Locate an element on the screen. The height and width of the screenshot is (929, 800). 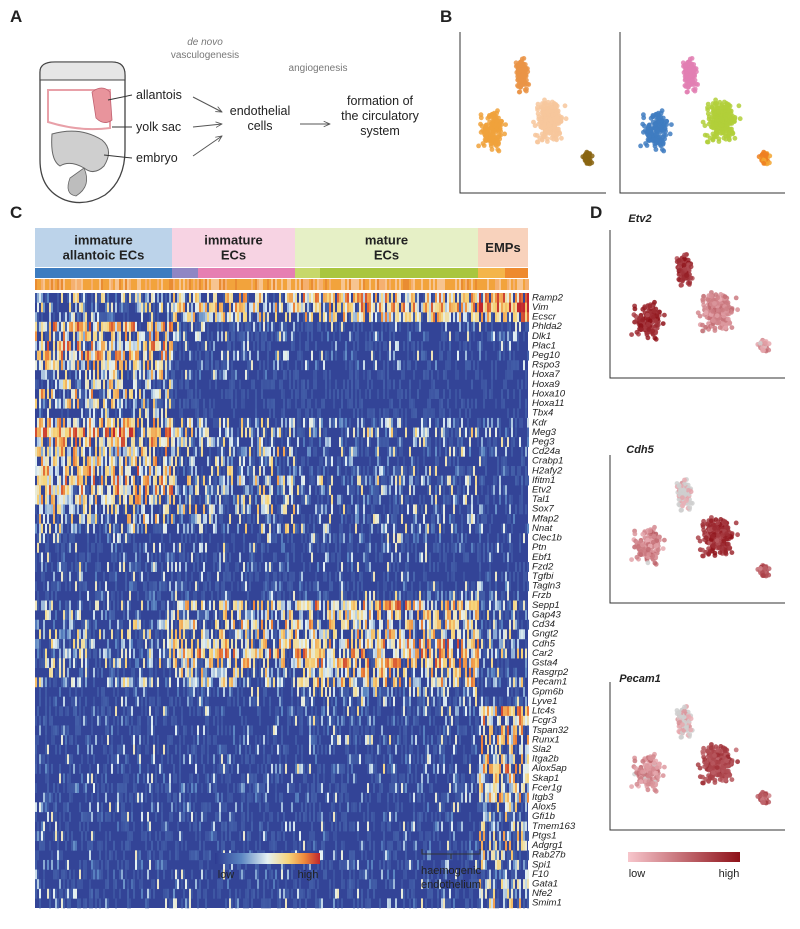
gene-label: Tal1 is located at coordinates (541, 499).